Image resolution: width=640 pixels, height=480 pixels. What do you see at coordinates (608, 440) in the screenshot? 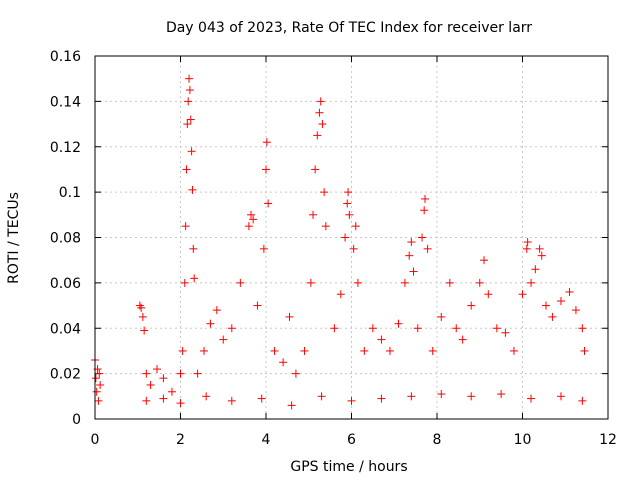
I see `x-tick-label: 12` at bounding box center [608, 440].